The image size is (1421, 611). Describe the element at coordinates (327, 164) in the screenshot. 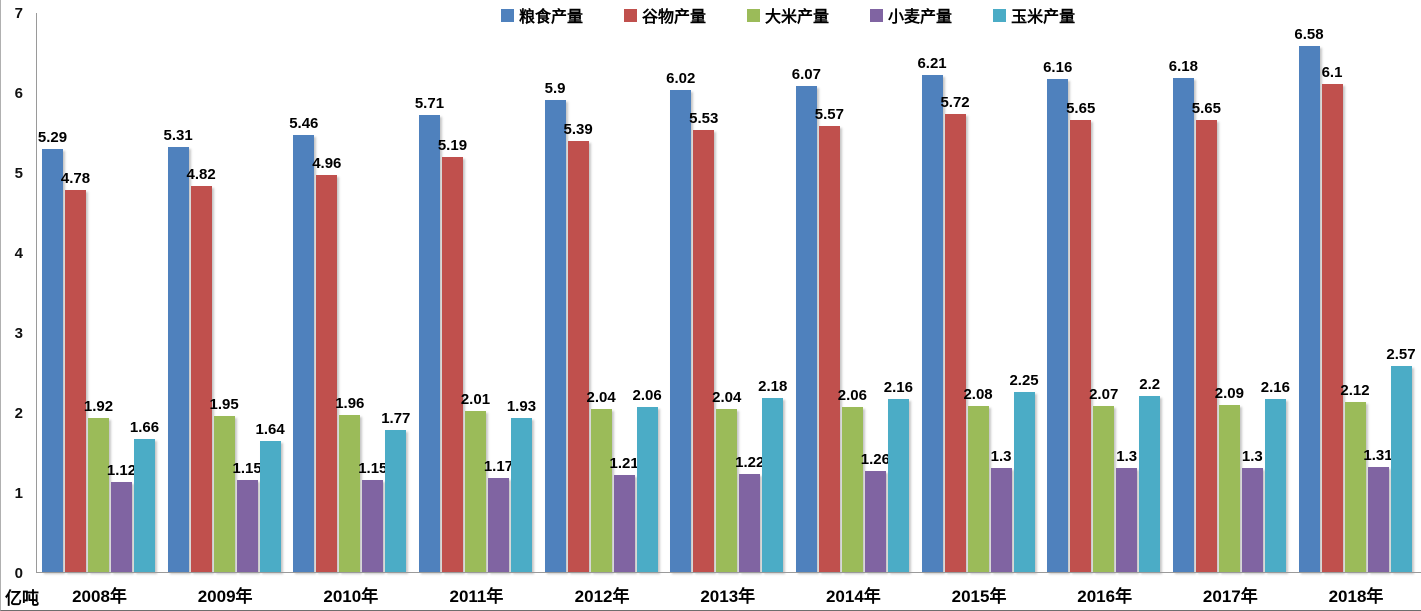

I see `bar-value-label: 4.96` at that location.